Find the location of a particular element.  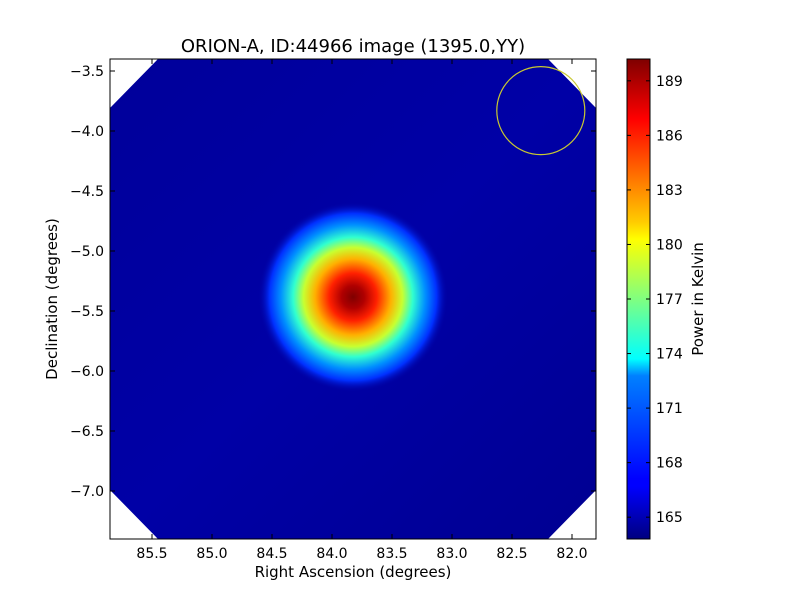

y-tick-label: −3.5 is located at coordinates (87, 72).